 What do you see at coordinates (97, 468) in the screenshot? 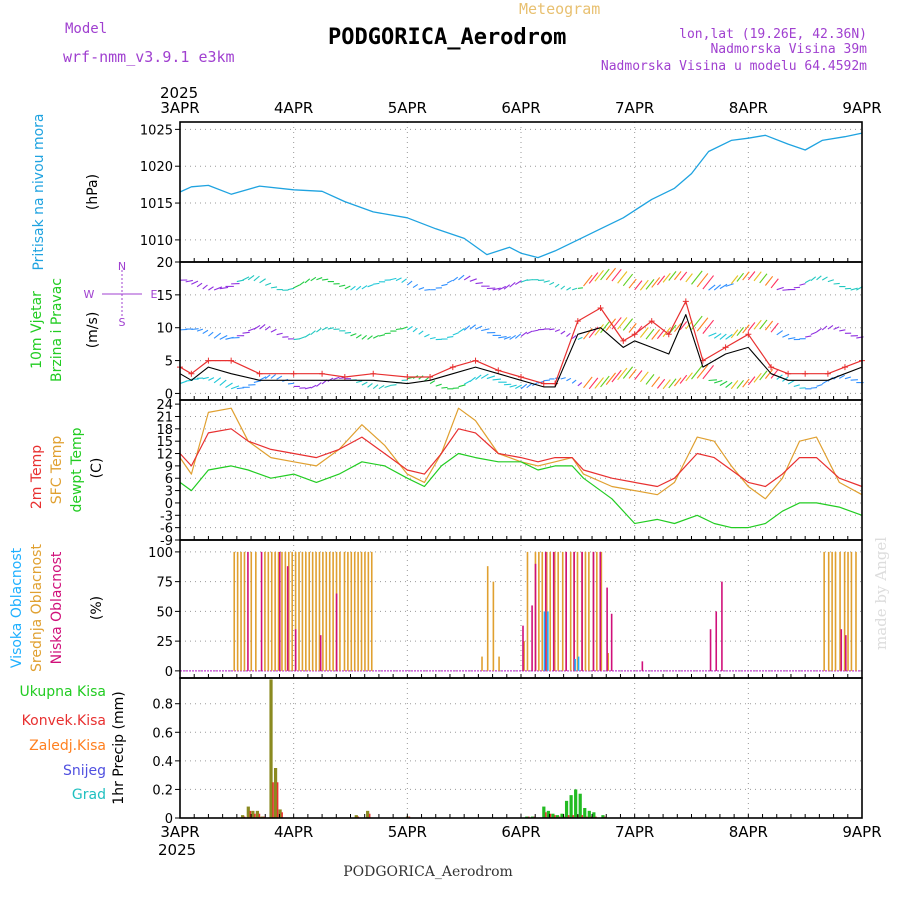
I see `temp-axis-unit: (C)` at bounding box center [97, 468].